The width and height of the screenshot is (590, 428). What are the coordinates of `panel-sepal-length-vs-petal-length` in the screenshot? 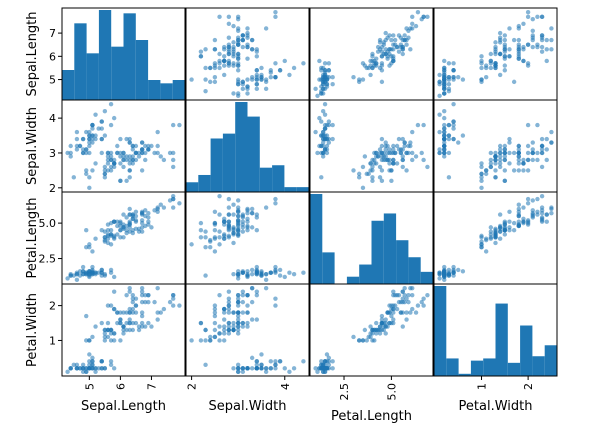 It's located at (371, 54).